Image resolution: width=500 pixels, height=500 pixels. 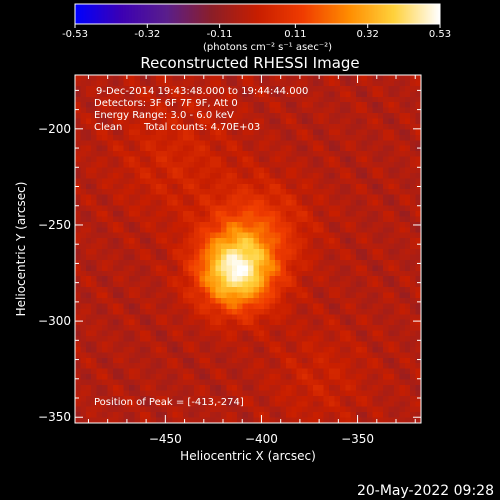 I want to click on annotation-time-range: 9-Dec-2014 19:43:48.000 to 19:44:44.000, so click(x=202, y=91).